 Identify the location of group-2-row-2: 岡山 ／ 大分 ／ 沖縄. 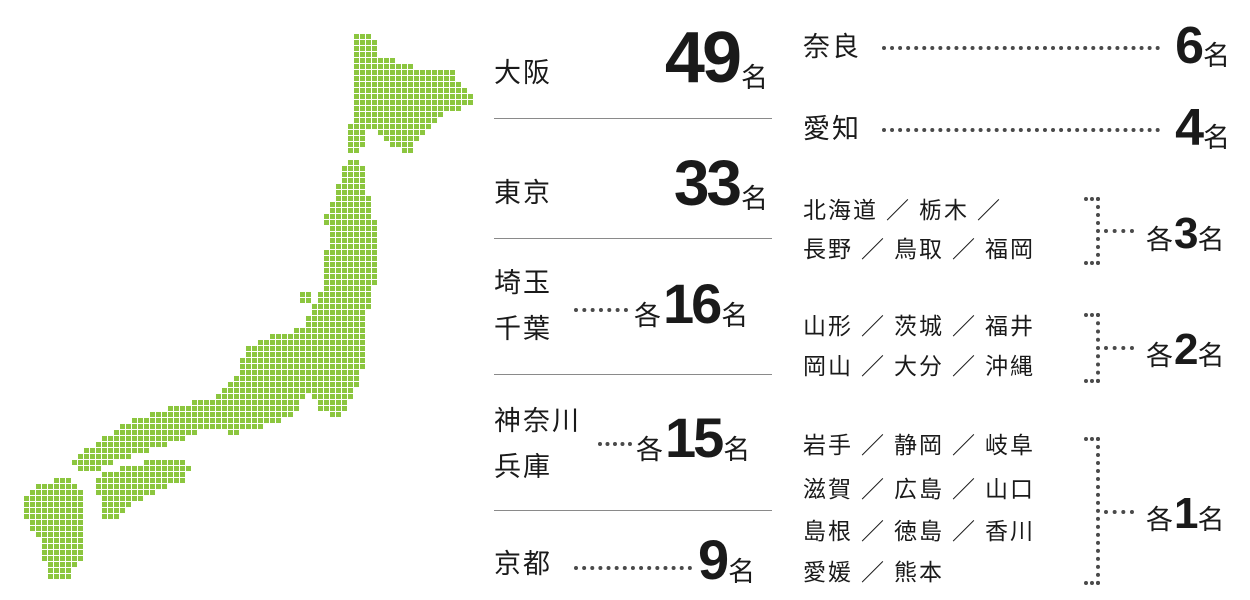
(919, 367).